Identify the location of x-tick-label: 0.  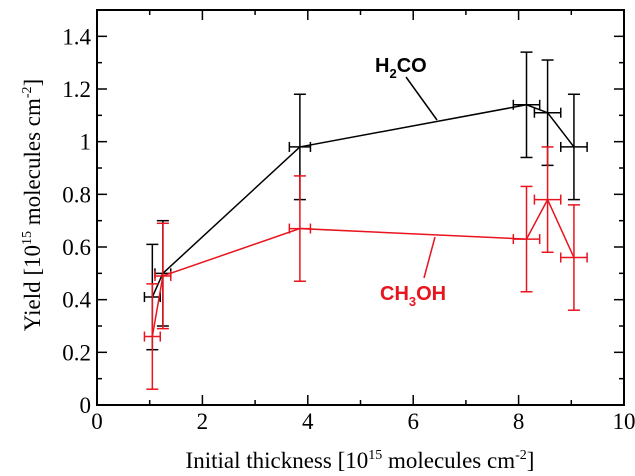
(97, 421).